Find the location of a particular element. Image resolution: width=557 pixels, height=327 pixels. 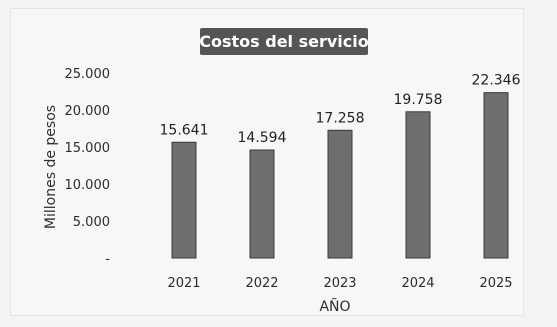

x-tick-label-2022: 2022 is located at coordinates (261, 283).